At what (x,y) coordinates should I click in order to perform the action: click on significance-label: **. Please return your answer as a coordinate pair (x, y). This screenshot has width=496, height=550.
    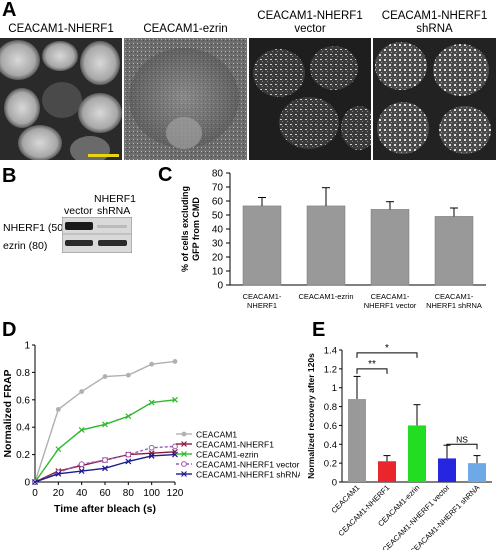
    Looking at the image, I should click on (372, 364).